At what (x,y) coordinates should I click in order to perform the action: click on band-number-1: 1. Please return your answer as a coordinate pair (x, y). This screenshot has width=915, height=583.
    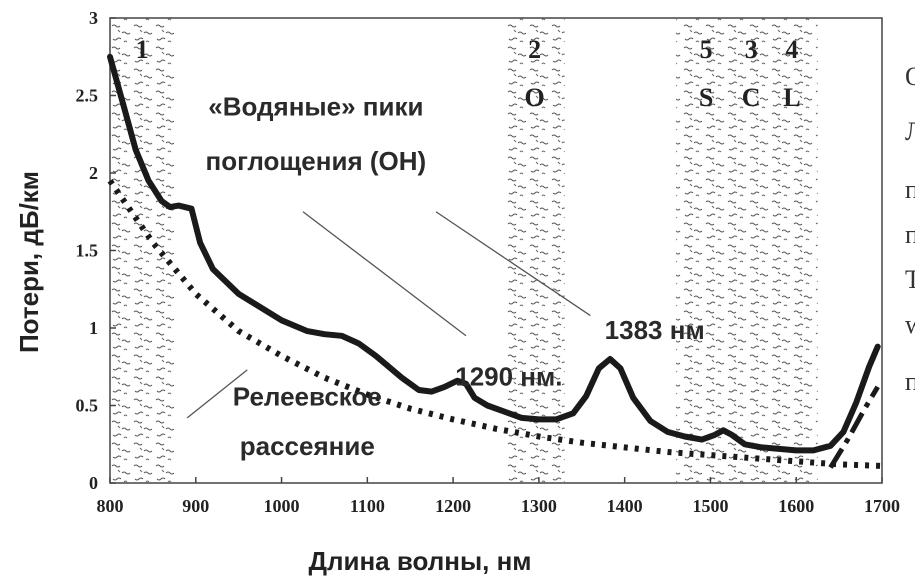
    Looking at the image, I should click on (142, 49).